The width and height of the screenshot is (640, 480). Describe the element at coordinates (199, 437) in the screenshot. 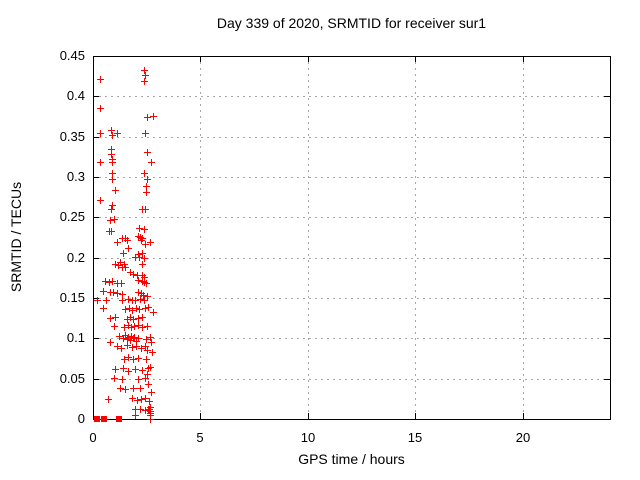

I see `x-tick-label: 5` at that location.